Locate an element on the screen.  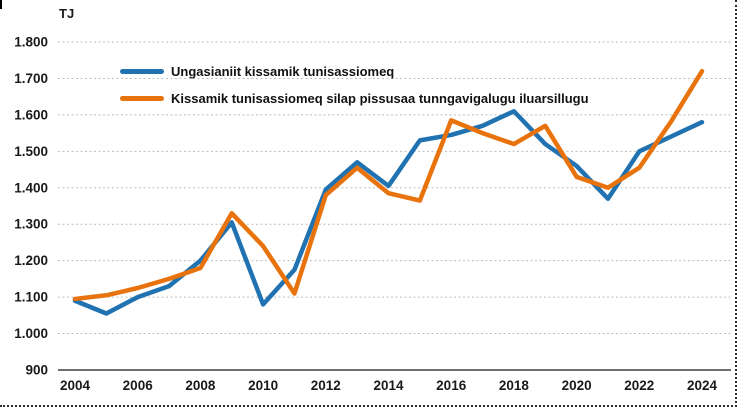
y-axis-tick-label: 1.200 is located at coordinates (31, 260).